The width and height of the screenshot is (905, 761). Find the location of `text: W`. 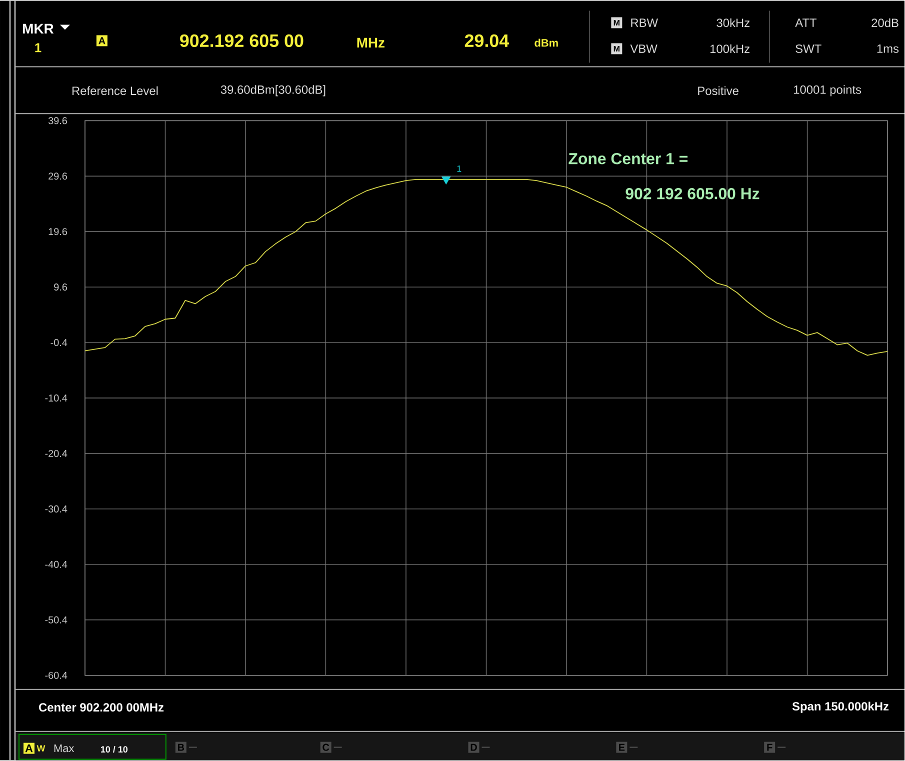

text: W is located at coordinates (41, 748).